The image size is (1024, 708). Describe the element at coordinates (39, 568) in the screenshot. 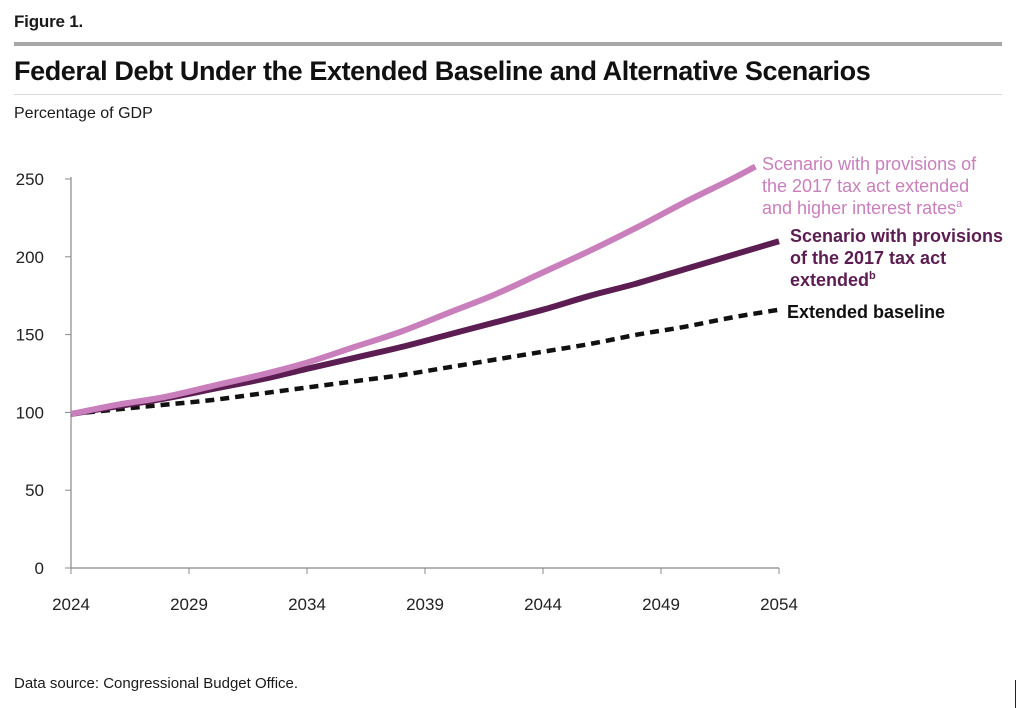

I see `y-tick-label-0: 0` at that location.